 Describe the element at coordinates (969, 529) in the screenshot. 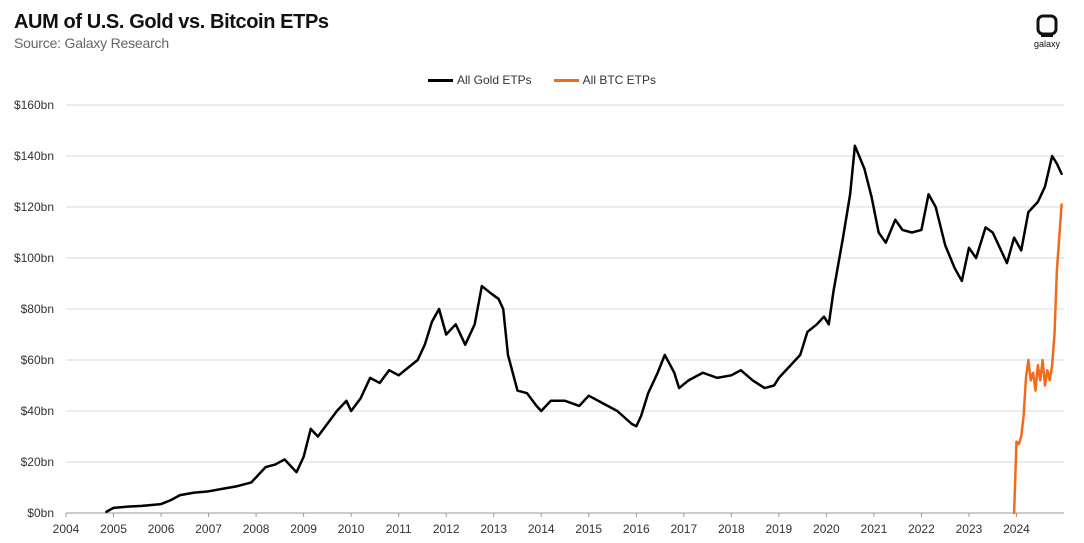

I see `x-tick-label: 2023` at that location.